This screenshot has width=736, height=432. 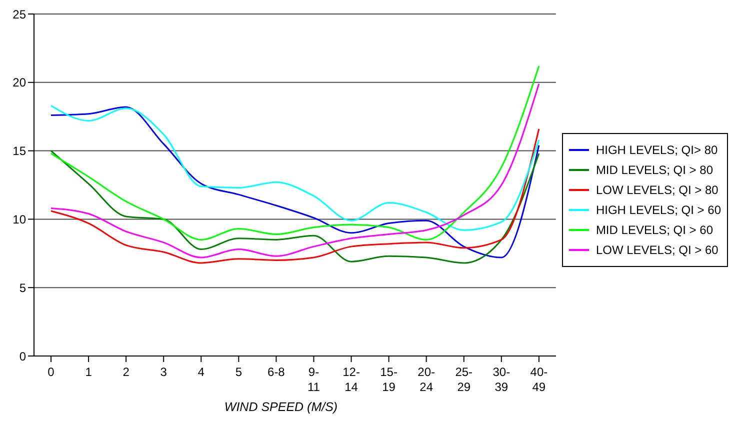 What do you see at coordinates (22, 356) in the screenshot?
I see `y-tick-label: 0` at bounding box center [22, 356].